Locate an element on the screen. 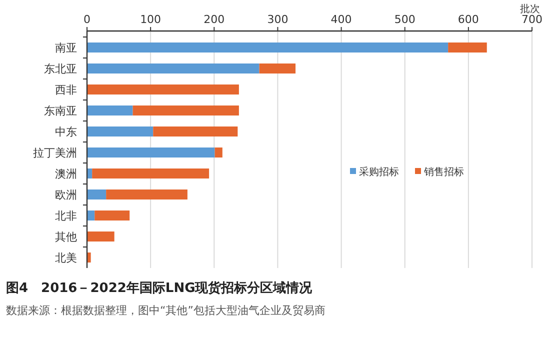 The height and width of the screenshot is (345, 554). legend-label: 销售招标 is located at coordinates (443, 172).